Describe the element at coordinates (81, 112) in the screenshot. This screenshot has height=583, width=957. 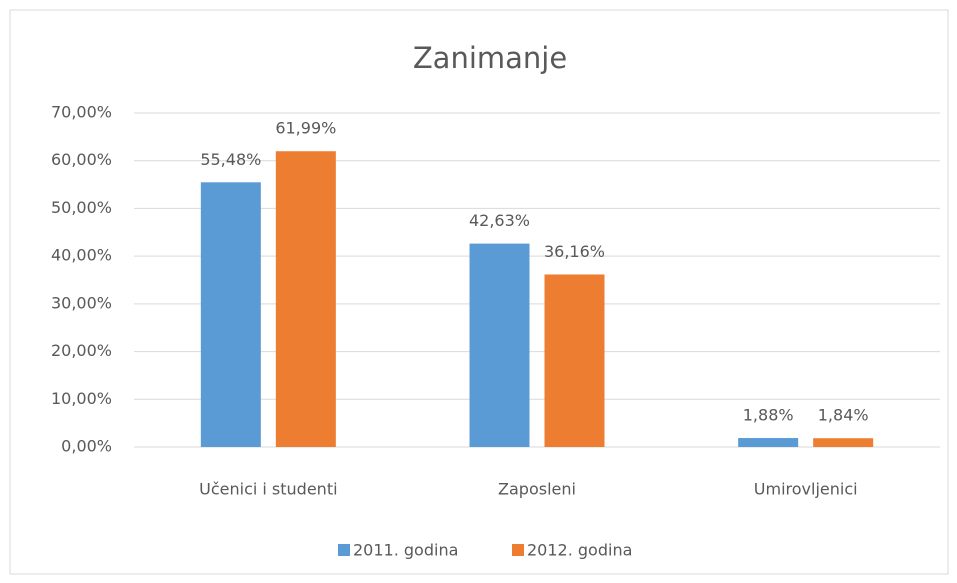
I see `y-tick-label: 70,00%` at that location.